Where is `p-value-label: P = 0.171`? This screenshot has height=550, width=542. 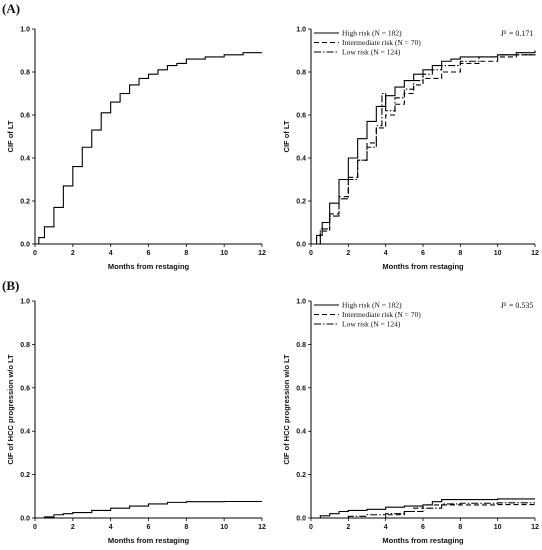 p-value-label: P = 0.171 is located at coordinates (516, 33).